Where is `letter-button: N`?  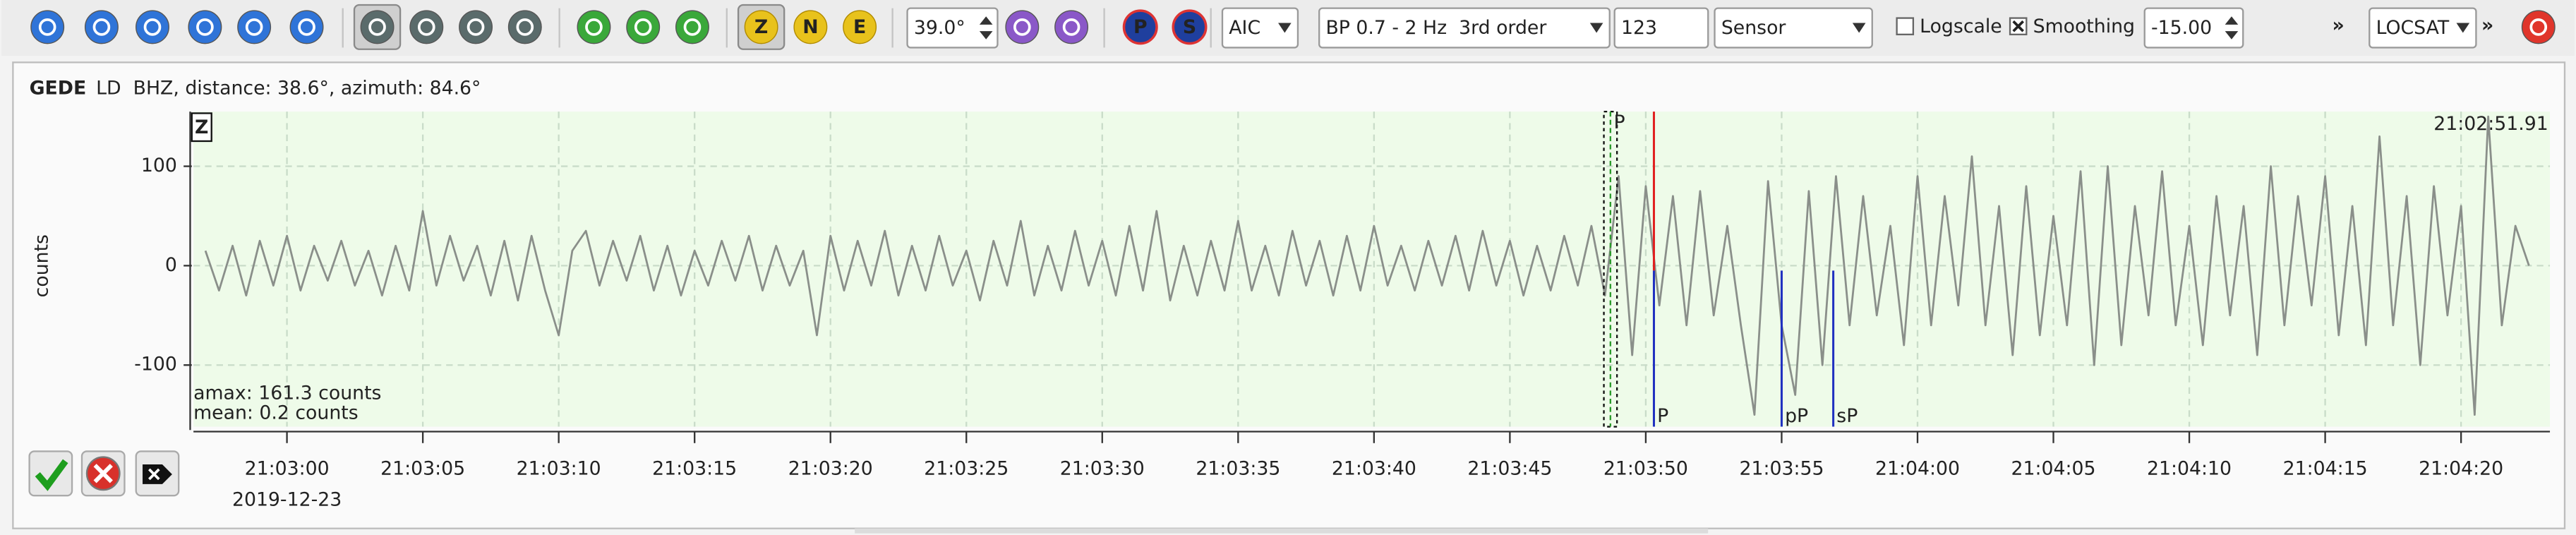 letter-button: N is located at coordinates (810, 27).